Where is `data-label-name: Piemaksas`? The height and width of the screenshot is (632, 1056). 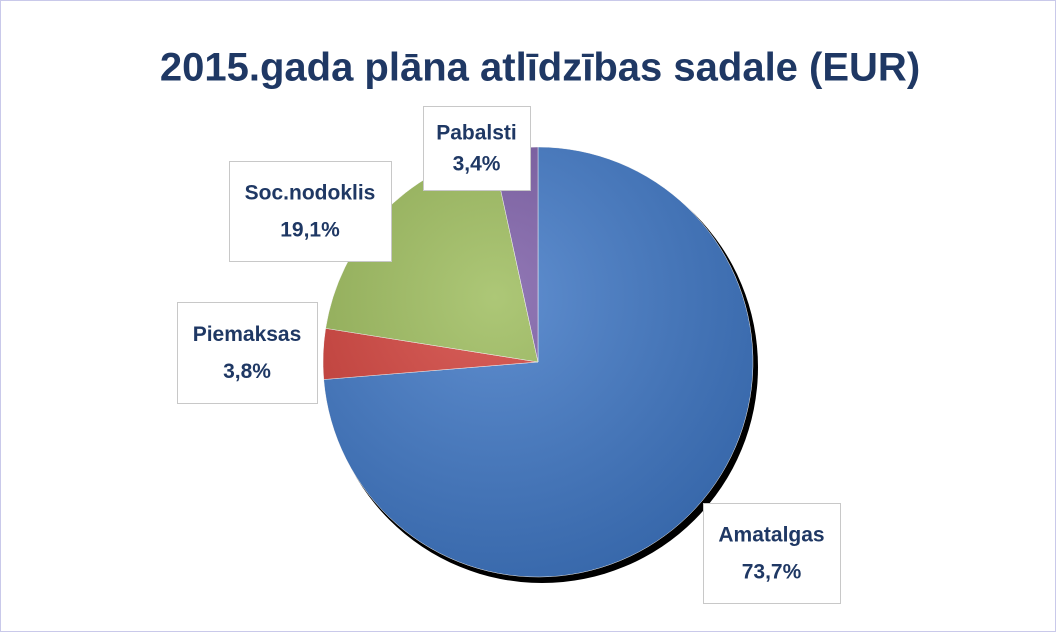 data-label-name: Piemaksas is located at coordinates (247, 334).